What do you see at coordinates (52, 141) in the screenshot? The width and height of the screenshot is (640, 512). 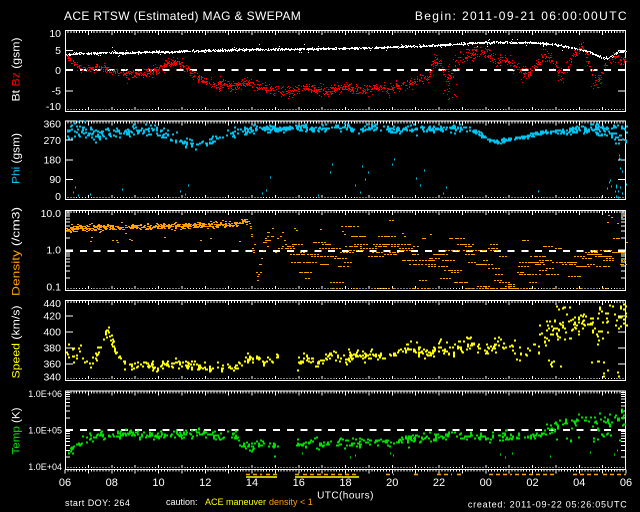 I see `svg-text: 270` at bounding box center [52, 141].